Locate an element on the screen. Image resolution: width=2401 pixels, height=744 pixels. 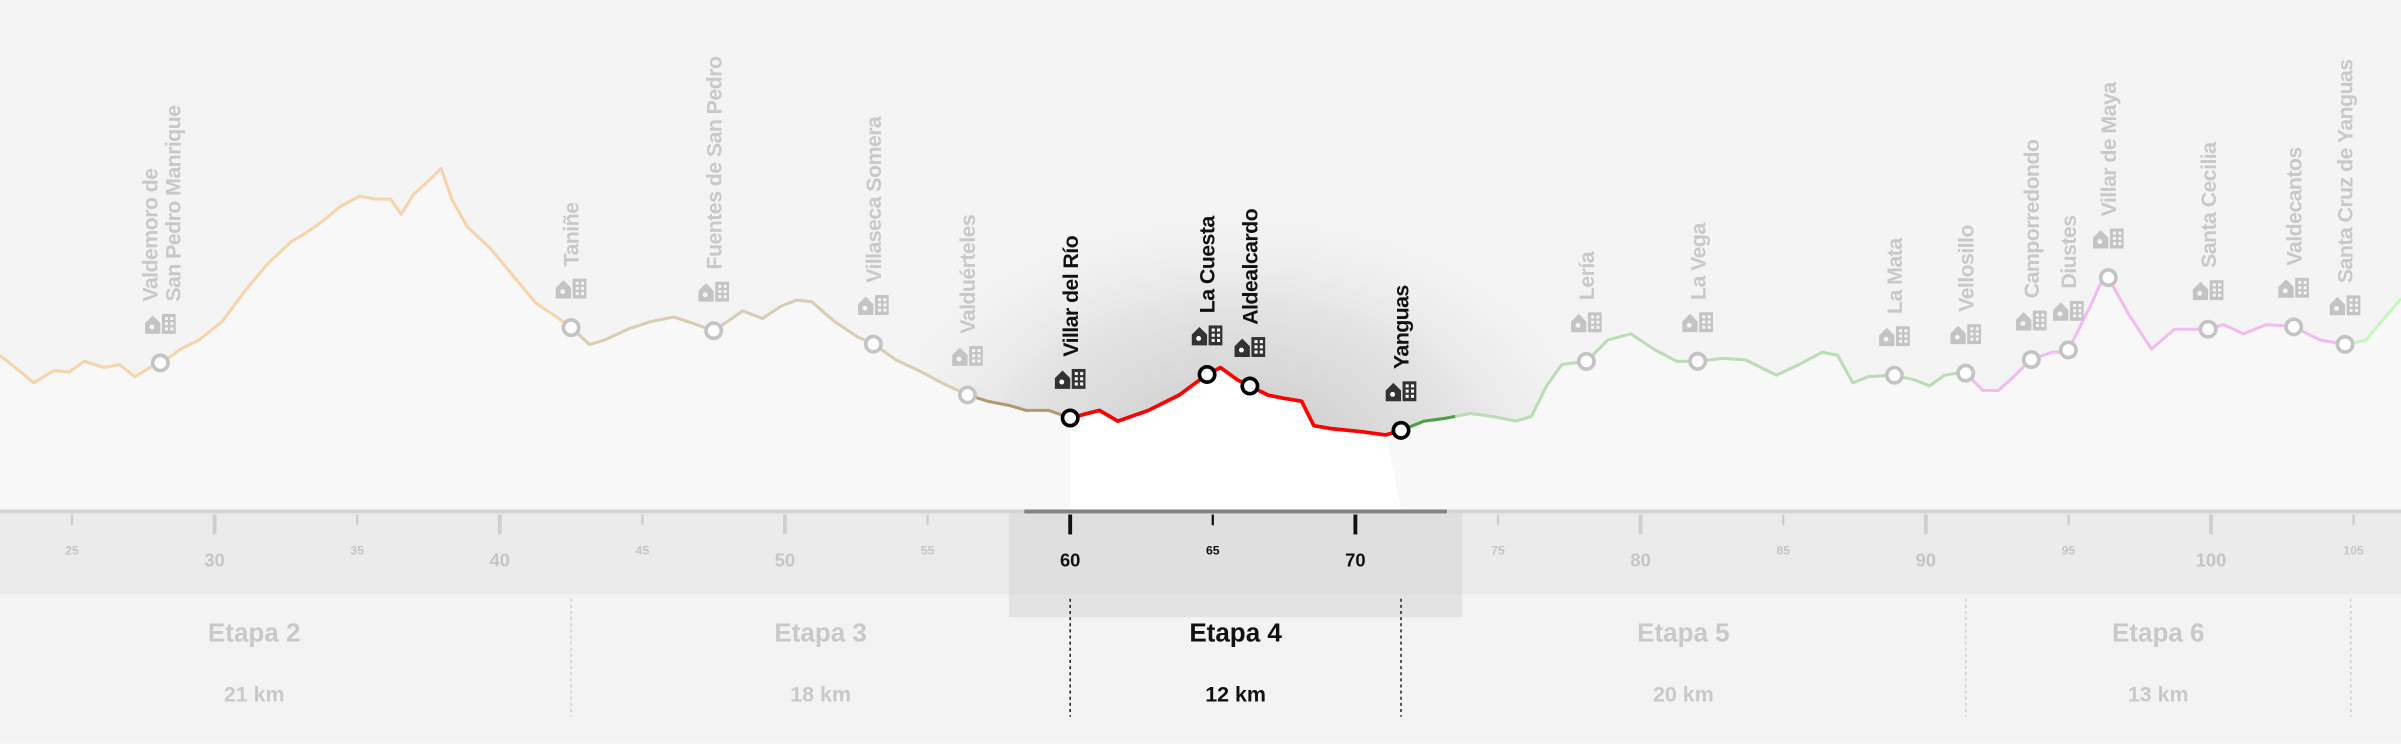
village-label: Santa Cruz de Yanguas is located at coordinates (2346, 171).